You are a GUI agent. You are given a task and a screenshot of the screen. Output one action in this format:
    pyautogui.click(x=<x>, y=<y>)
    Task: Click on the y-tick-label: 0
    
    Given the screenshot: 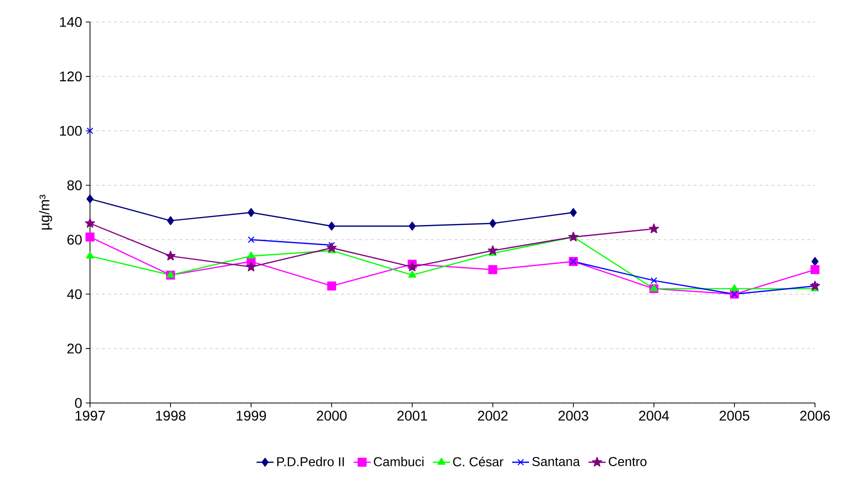 What is the action you would take?
    pyautogui.click(x=78, y=403)
    